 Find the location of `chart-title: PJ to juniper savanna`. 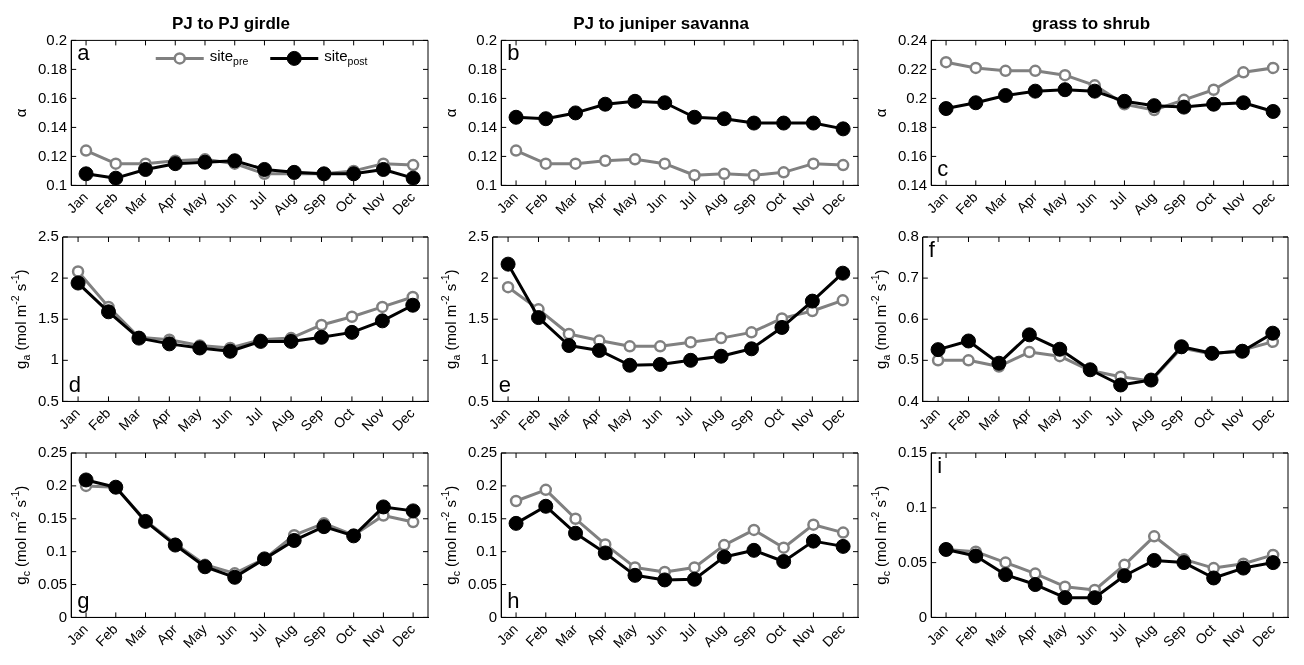

chart-title: PJ to juniper savanna is located at coordinates (661, 23).